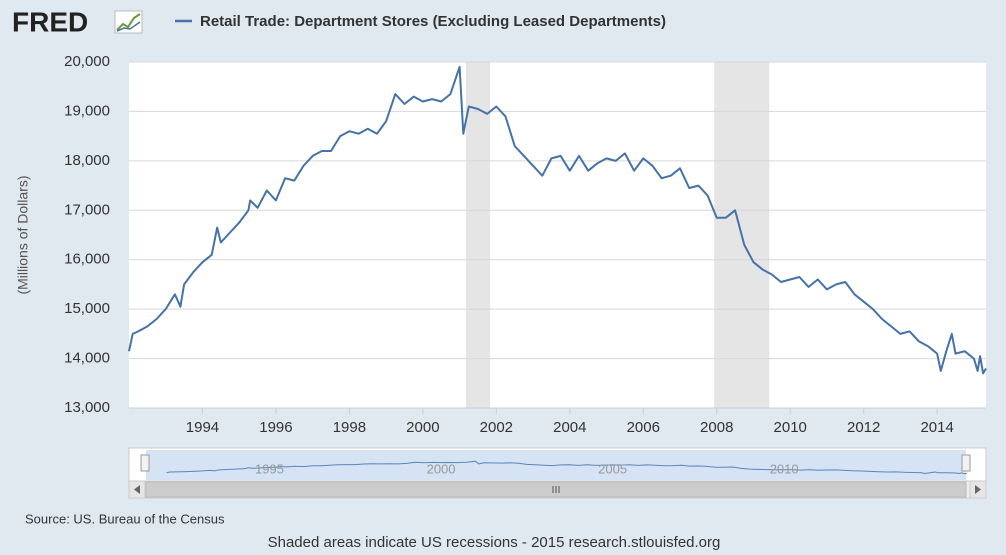  Describe the element at coordinates (87, 308) in the screenshot. I see `y-tick-label: 15,000` at that location.